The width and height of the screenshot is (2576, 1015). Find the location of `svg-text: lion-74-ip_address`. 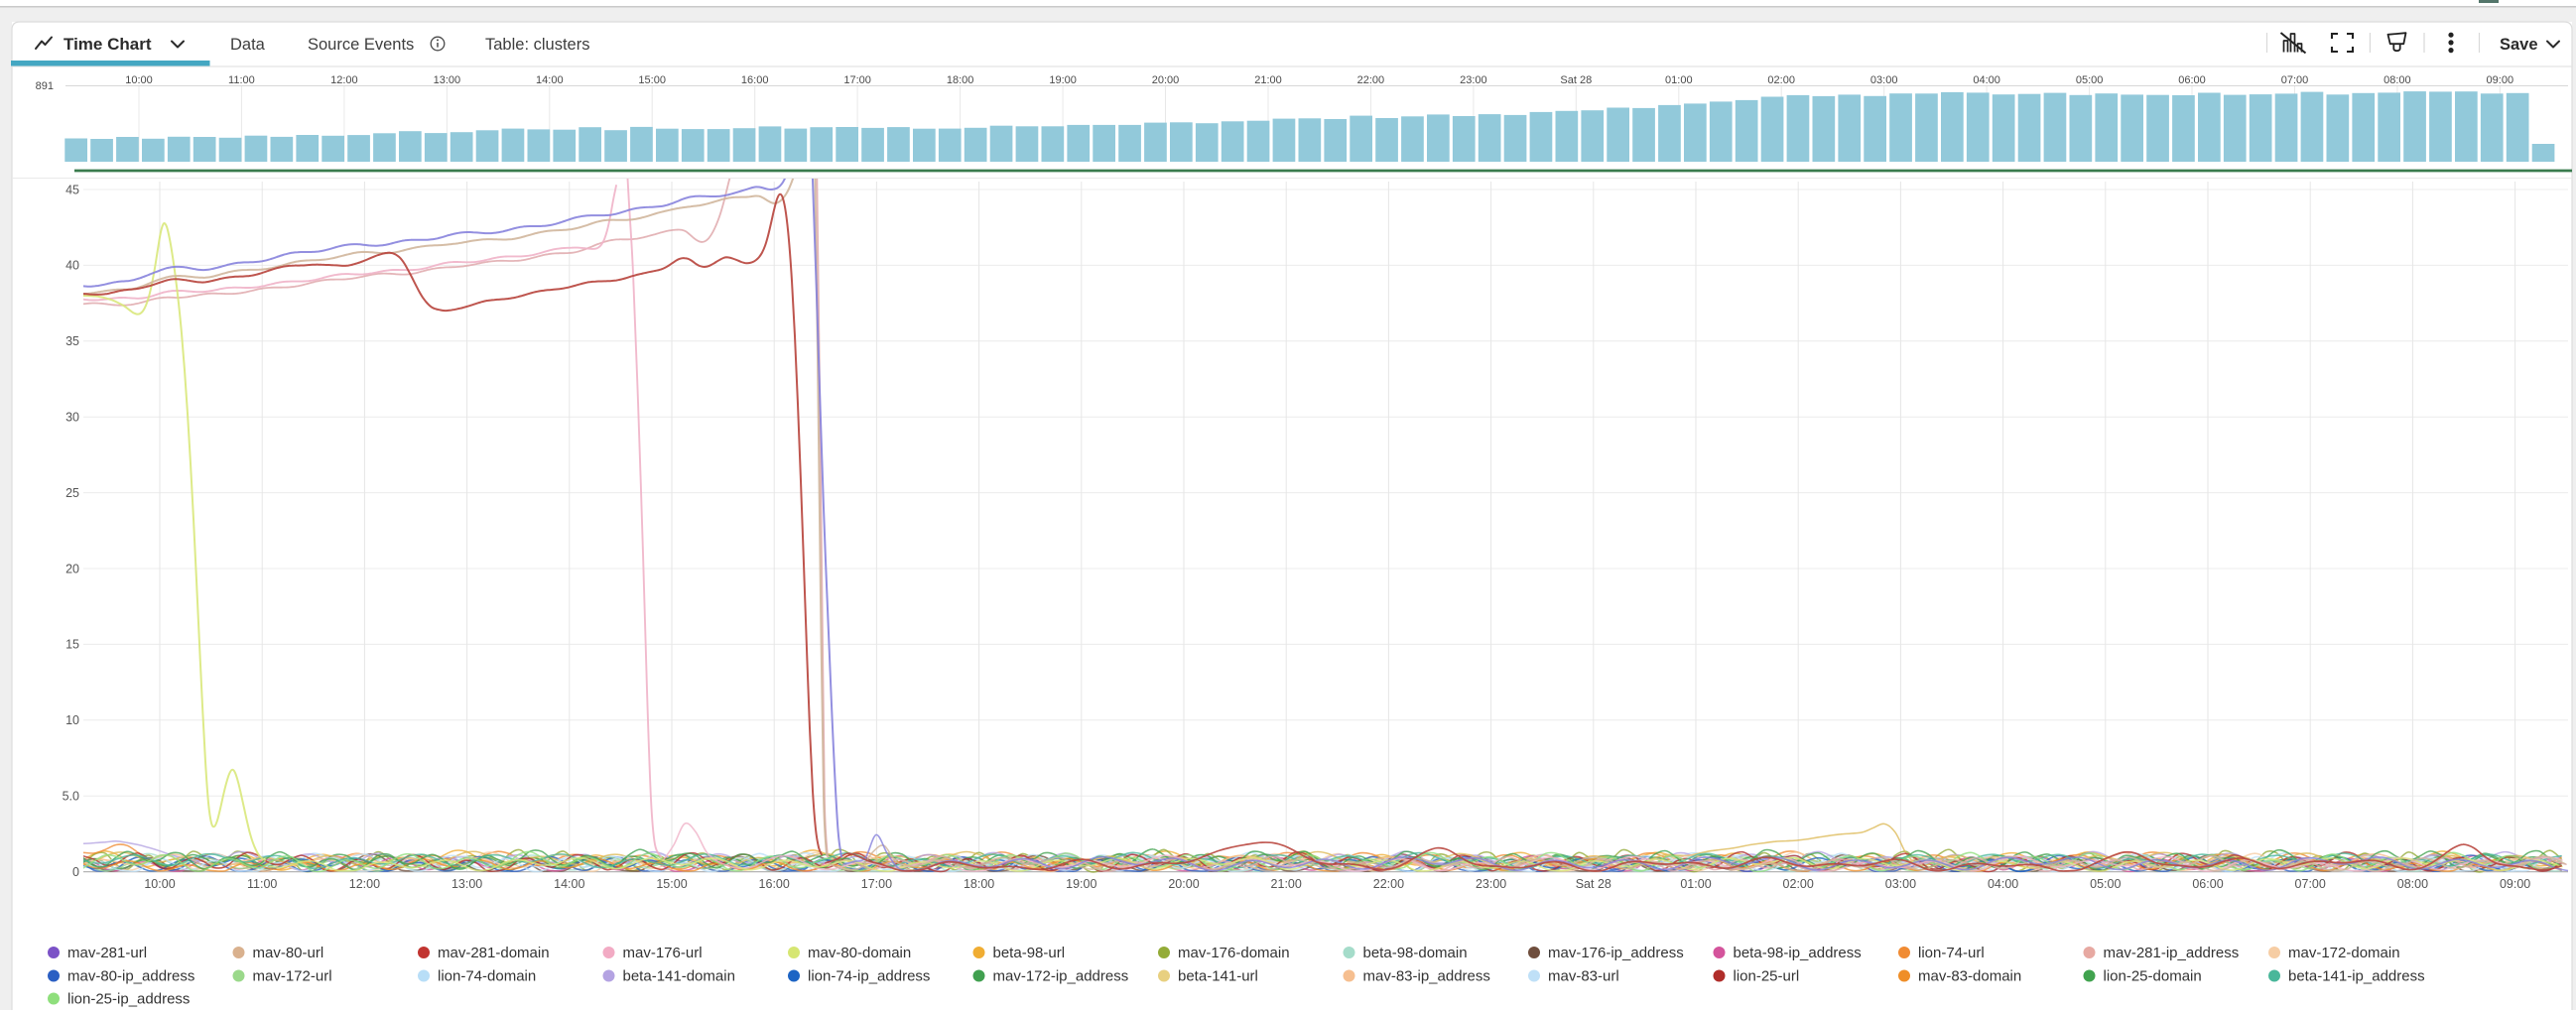

svg-text: lion-74-ip_address is located at coordinates (869, 976).